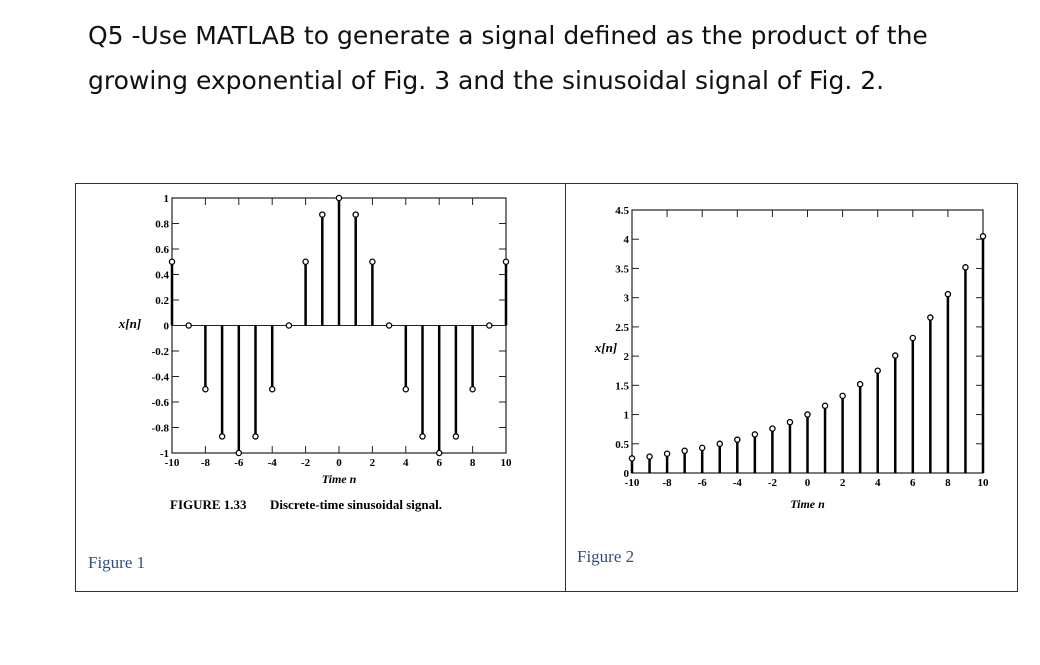 This screenshot has width=1040, height=665. I want to click on y-tick-label: 0.5, so click(622, 445).